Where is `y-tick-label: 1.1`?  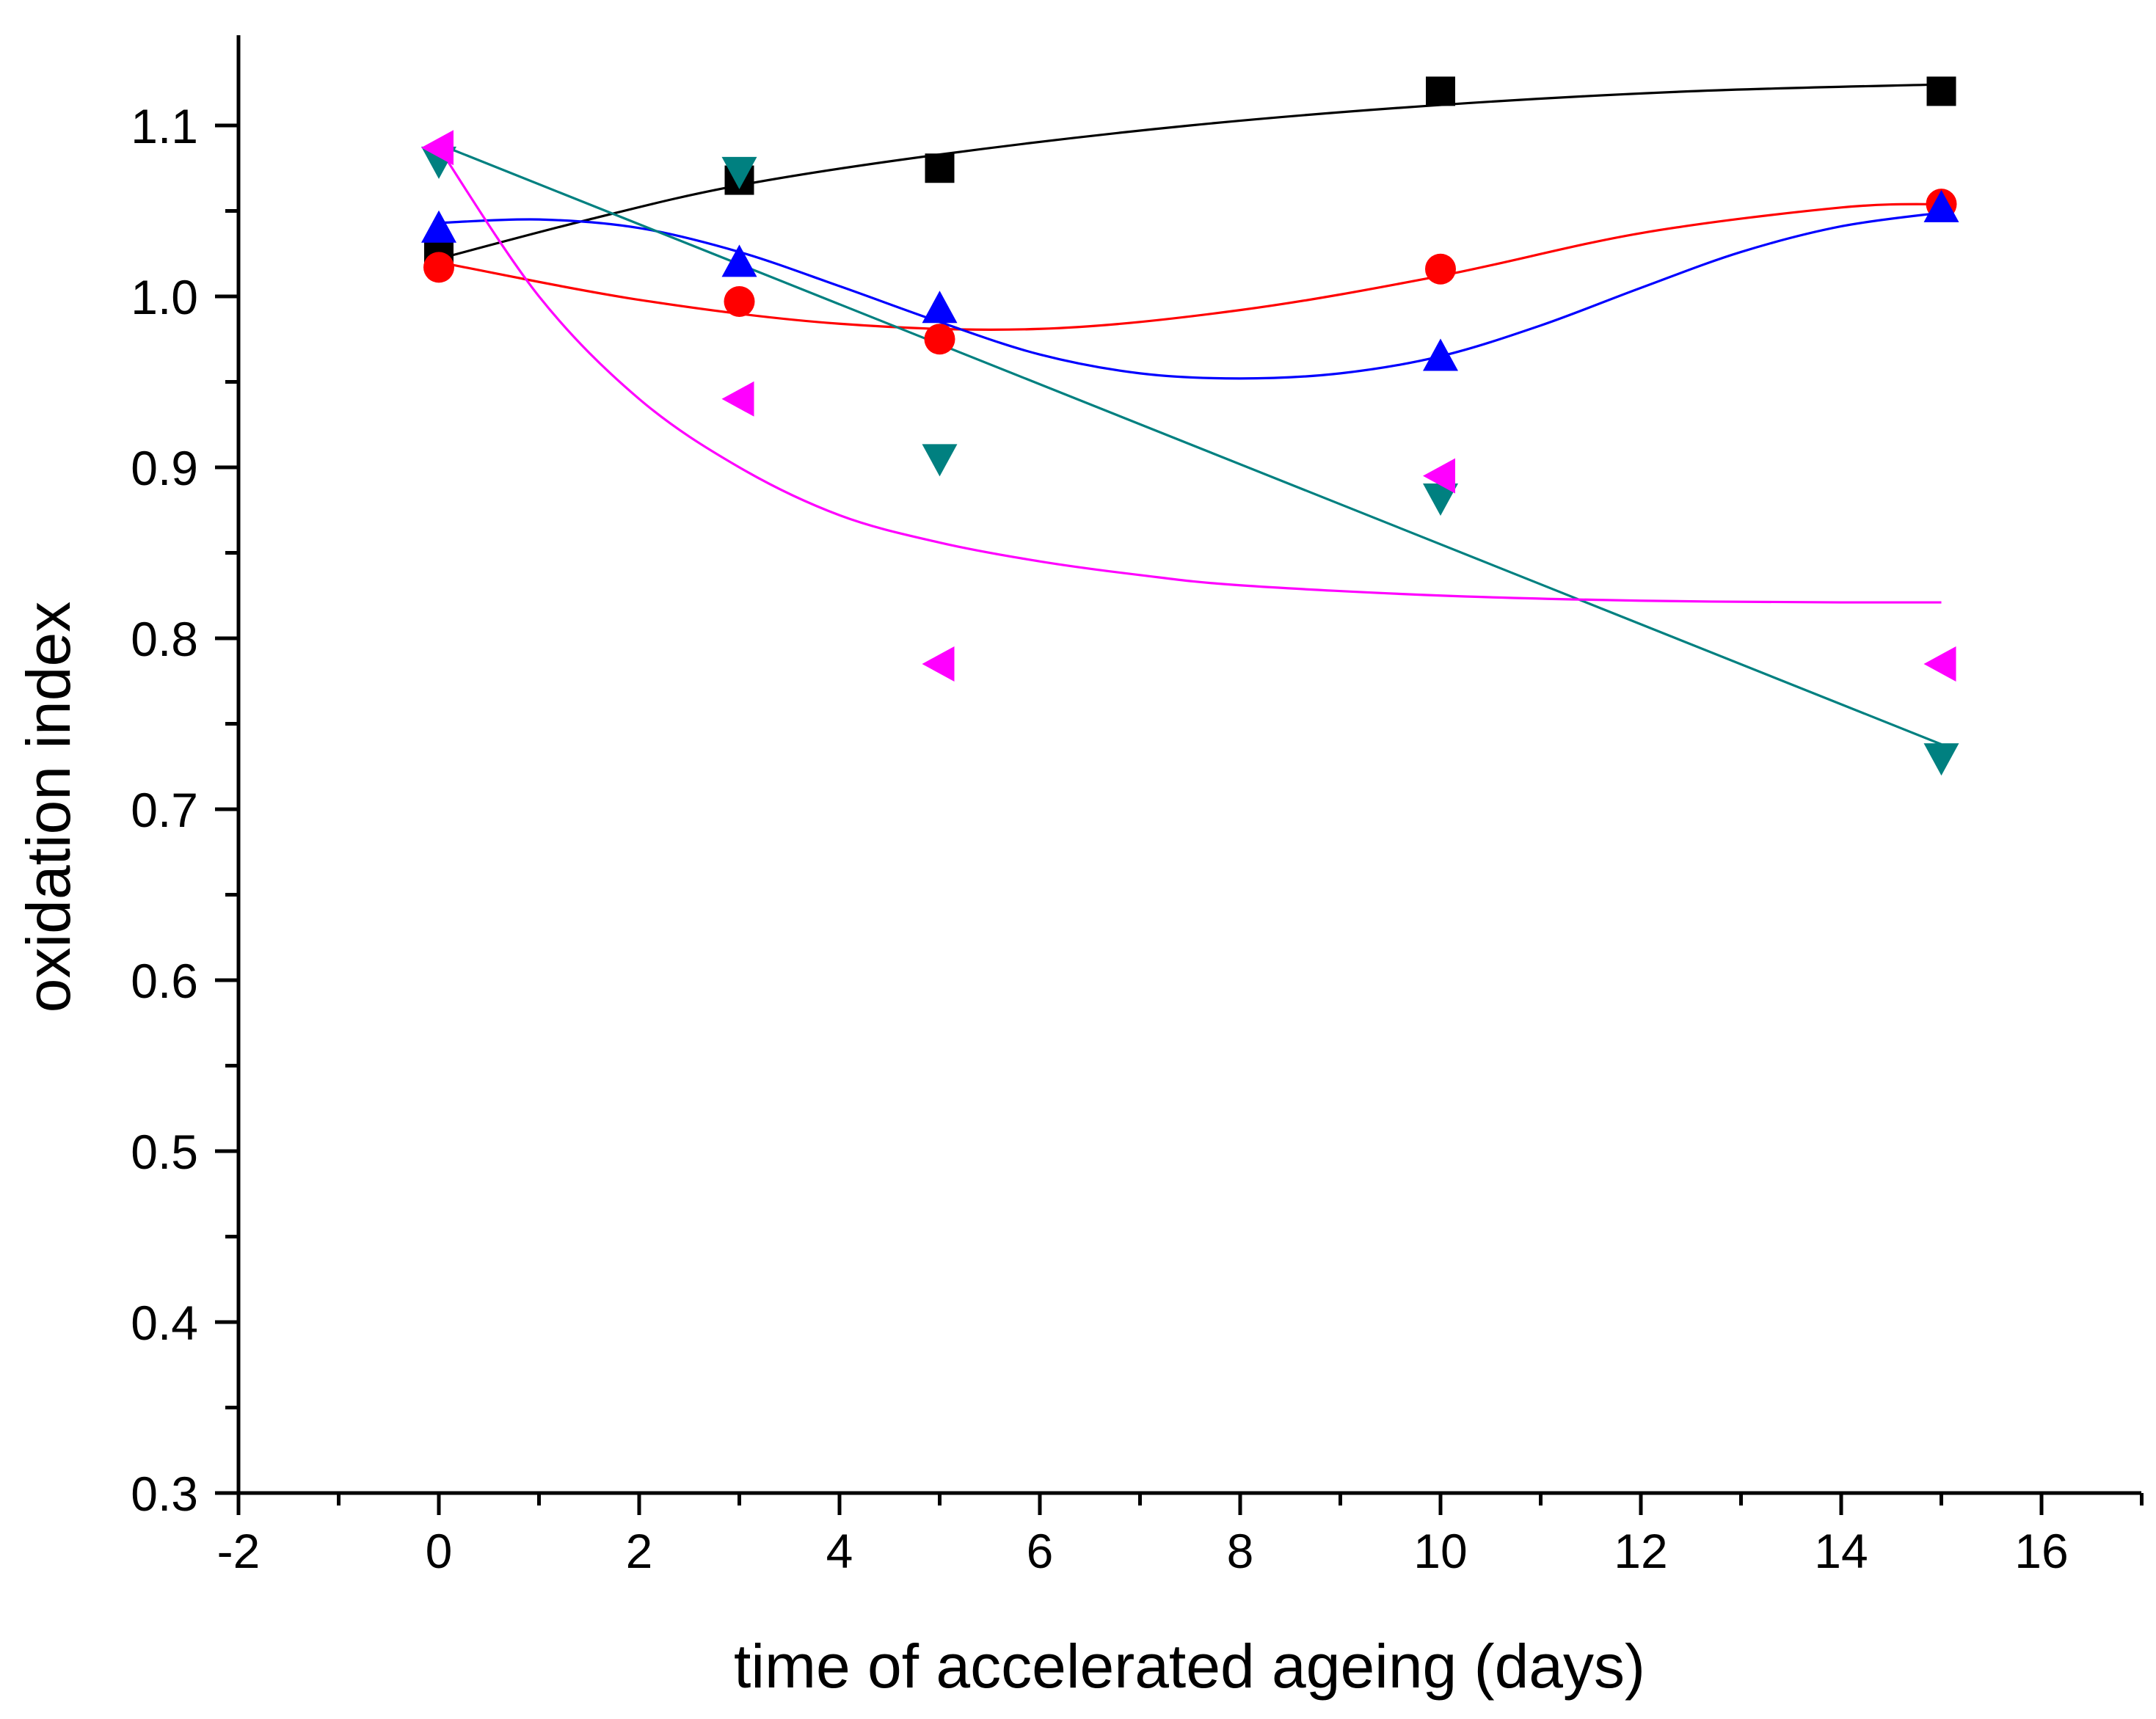 y-tick-label: 1.1 is located at coordinates (164, 126).